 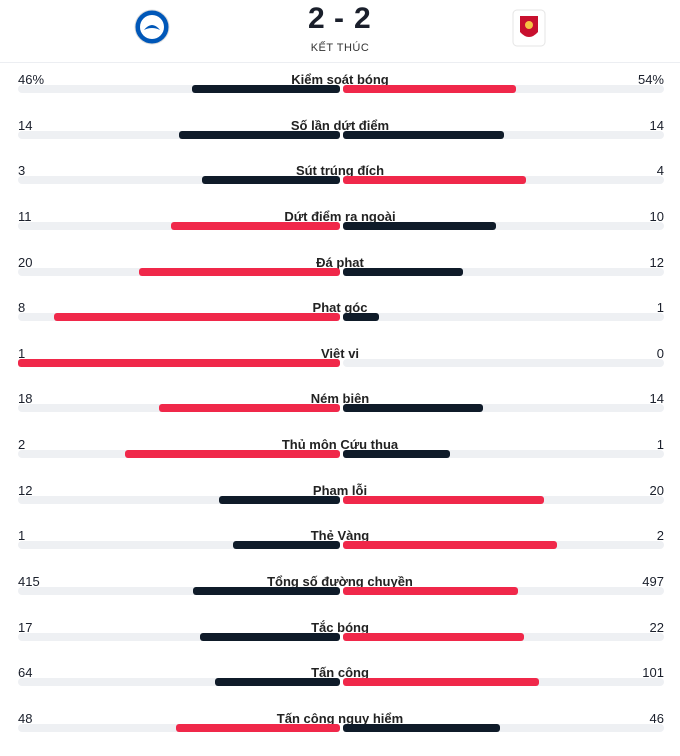 I want to click on stat-label: Phạm lỗi, so click(x=340, y=490).